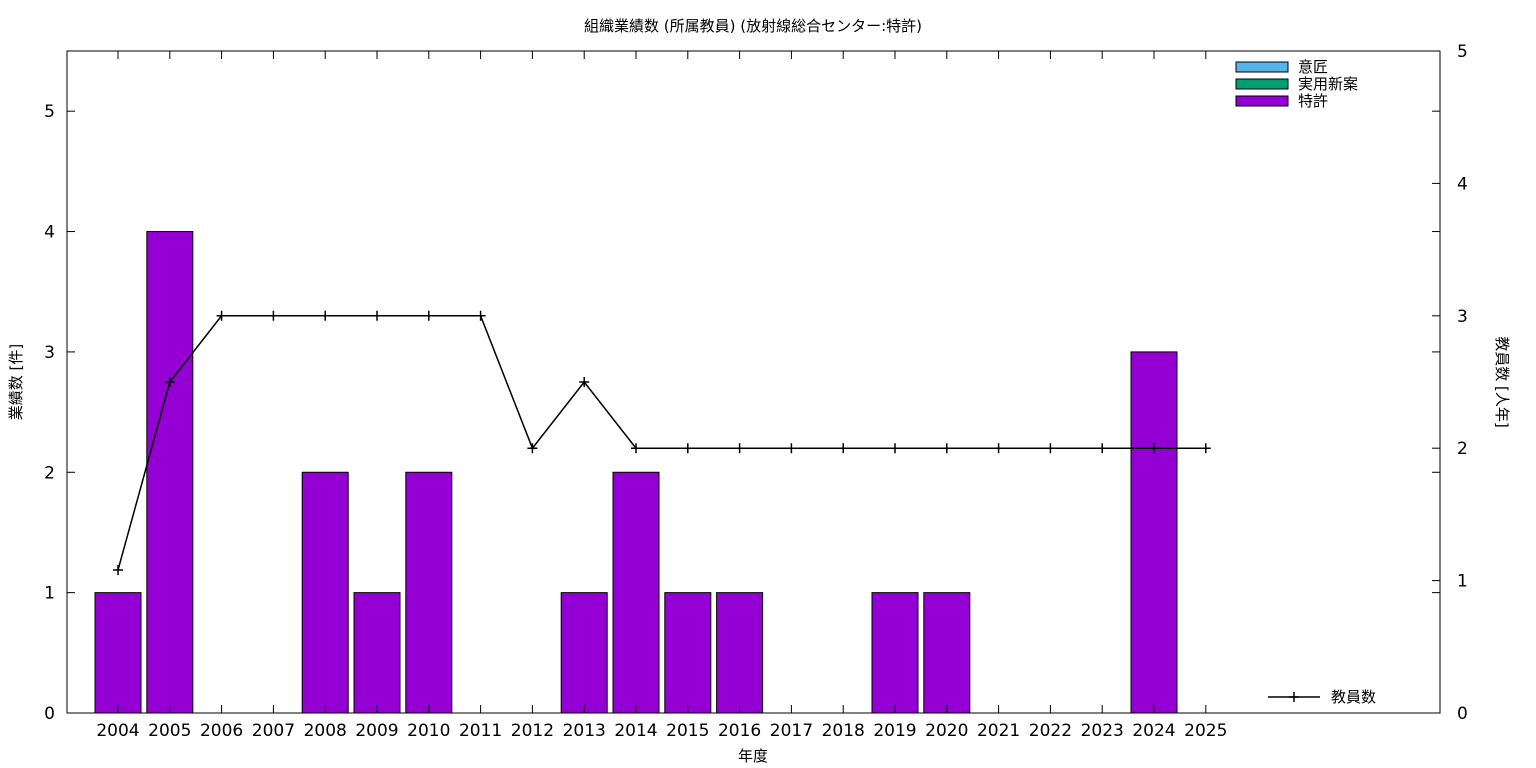 The image size is (1536, 768). Describe the element at coordinates (273, 315) in the screenshot. I see `line-point-2007` at that location.